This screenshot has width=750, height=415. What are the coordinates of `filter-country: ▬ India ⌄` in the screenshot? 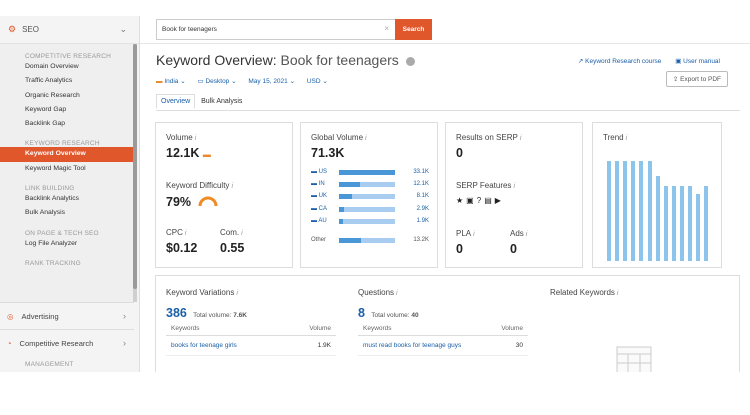 It's located at (171, 81).